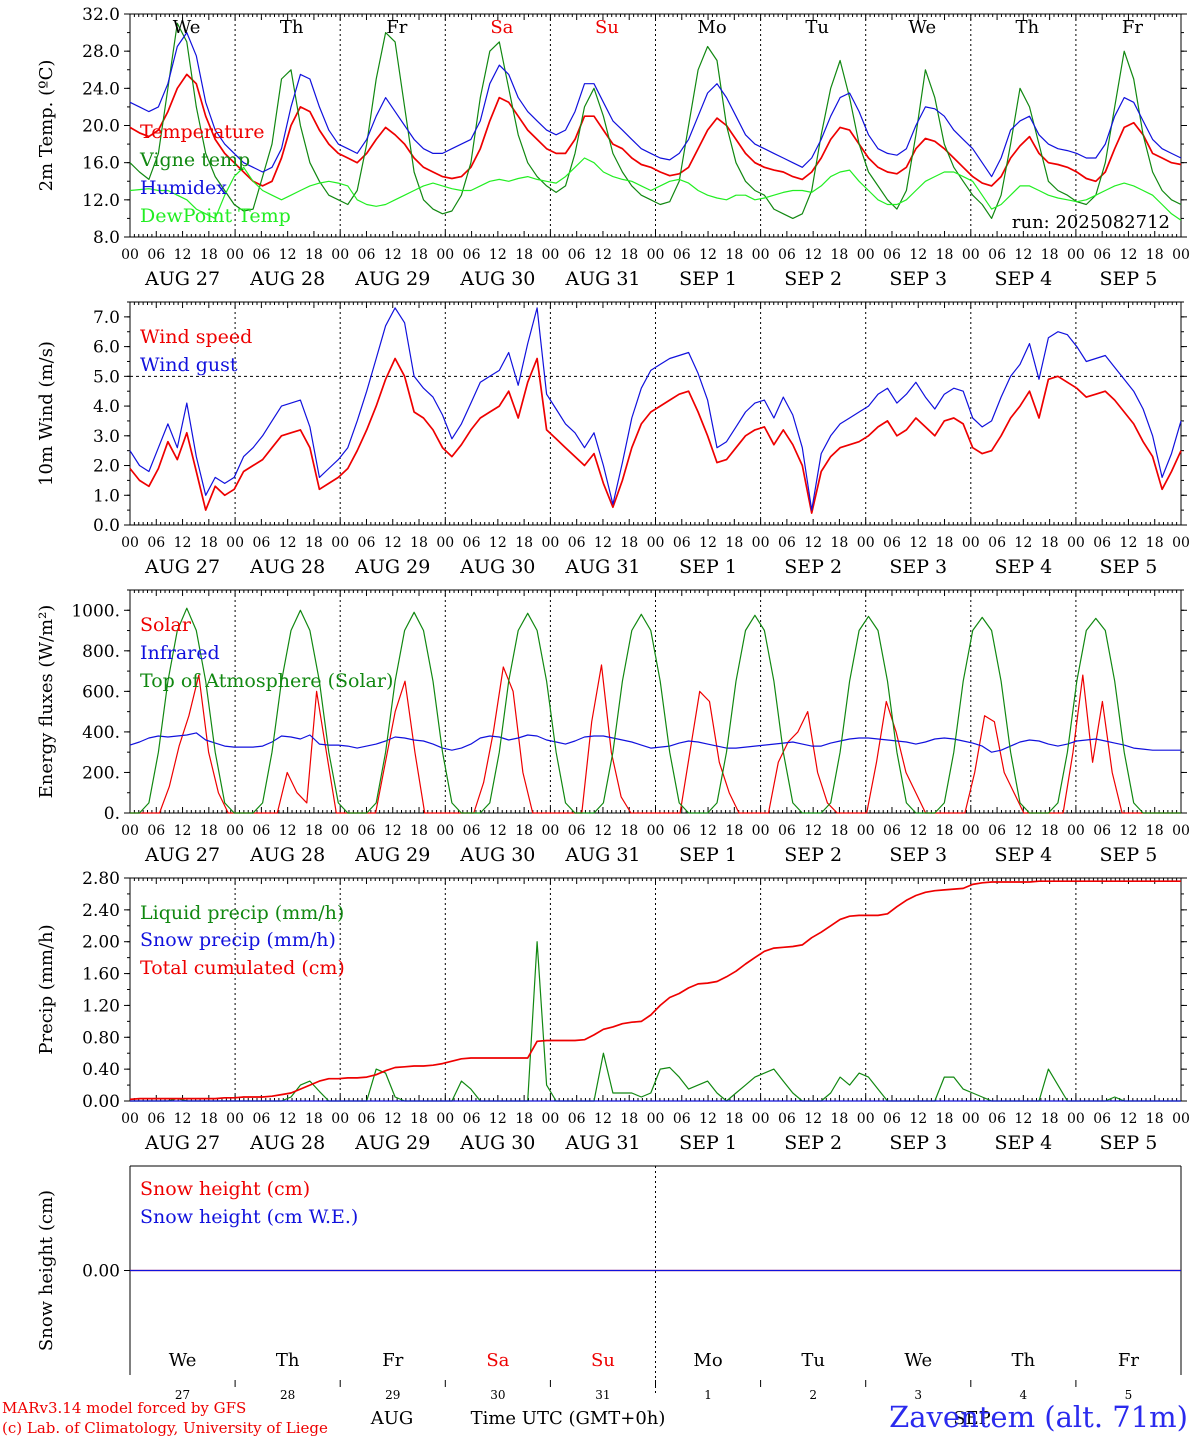  What do you see at coordinates (101, 15) in the screenshot?
I see `y-tick-label: 32.0` at bounding box center [101, 15].